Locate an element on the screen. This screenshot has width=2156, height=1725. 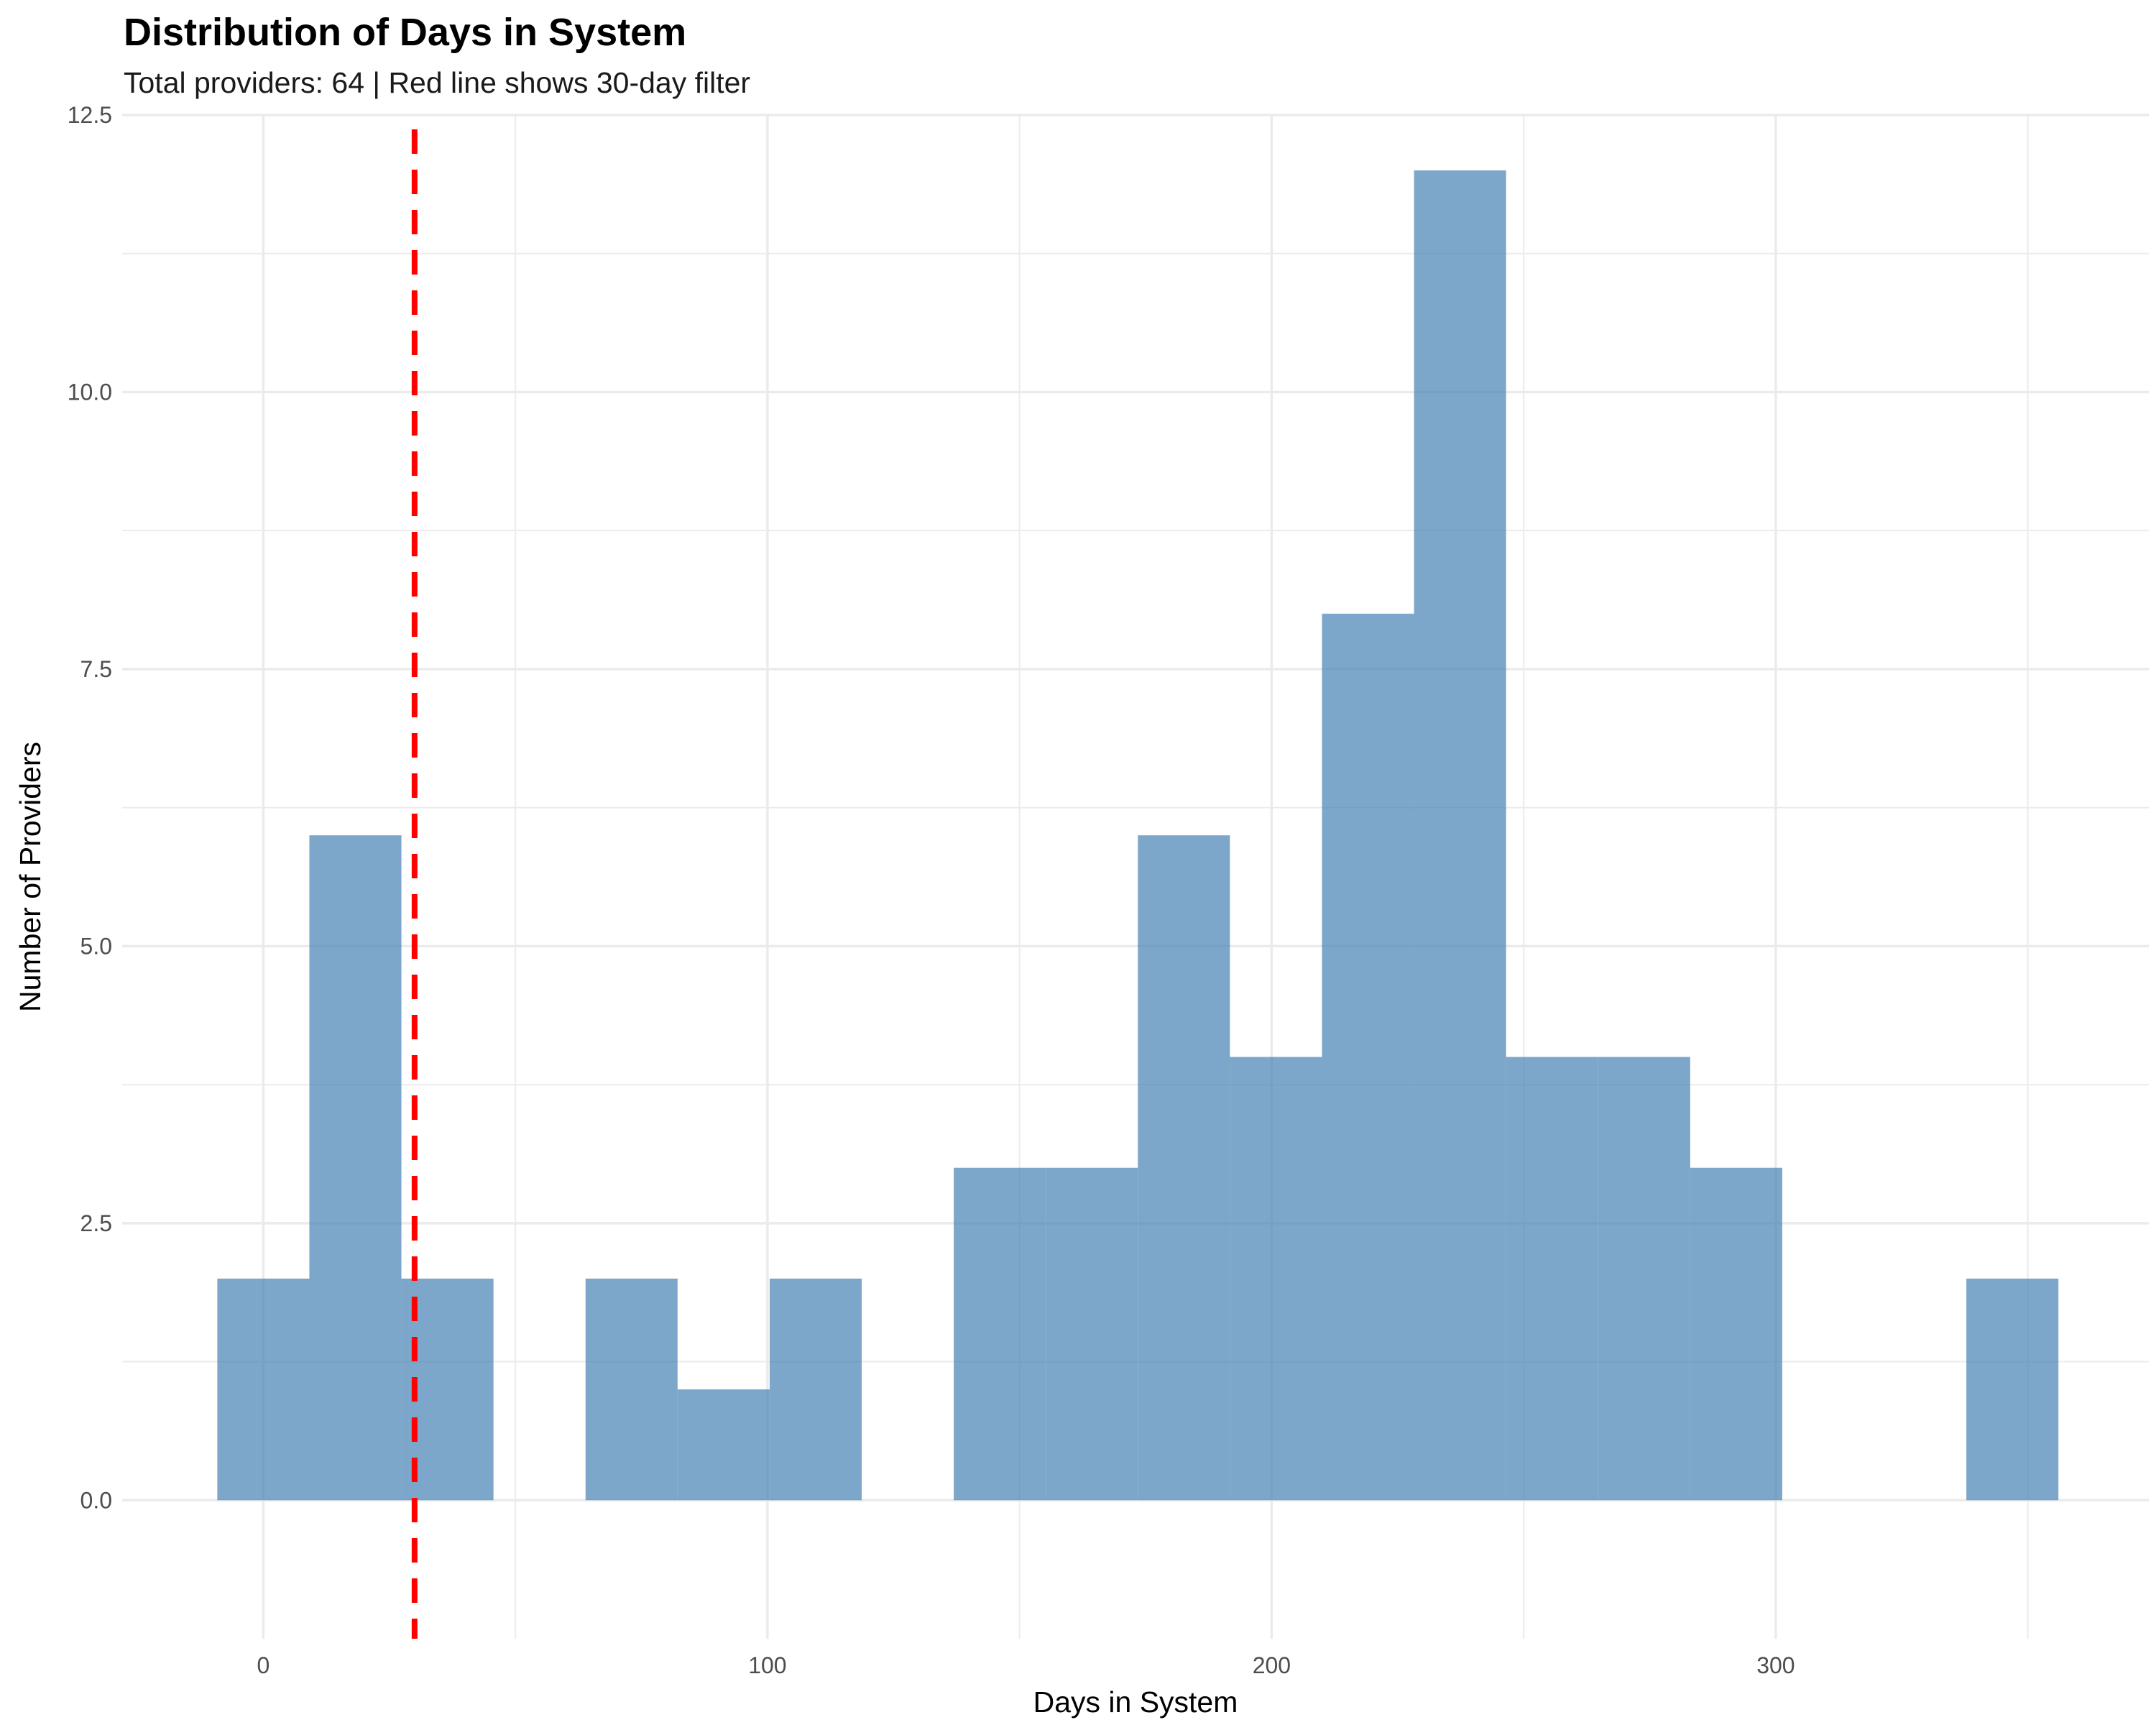
x-tick-label: 200 is located at coordinates (1272, 1665).